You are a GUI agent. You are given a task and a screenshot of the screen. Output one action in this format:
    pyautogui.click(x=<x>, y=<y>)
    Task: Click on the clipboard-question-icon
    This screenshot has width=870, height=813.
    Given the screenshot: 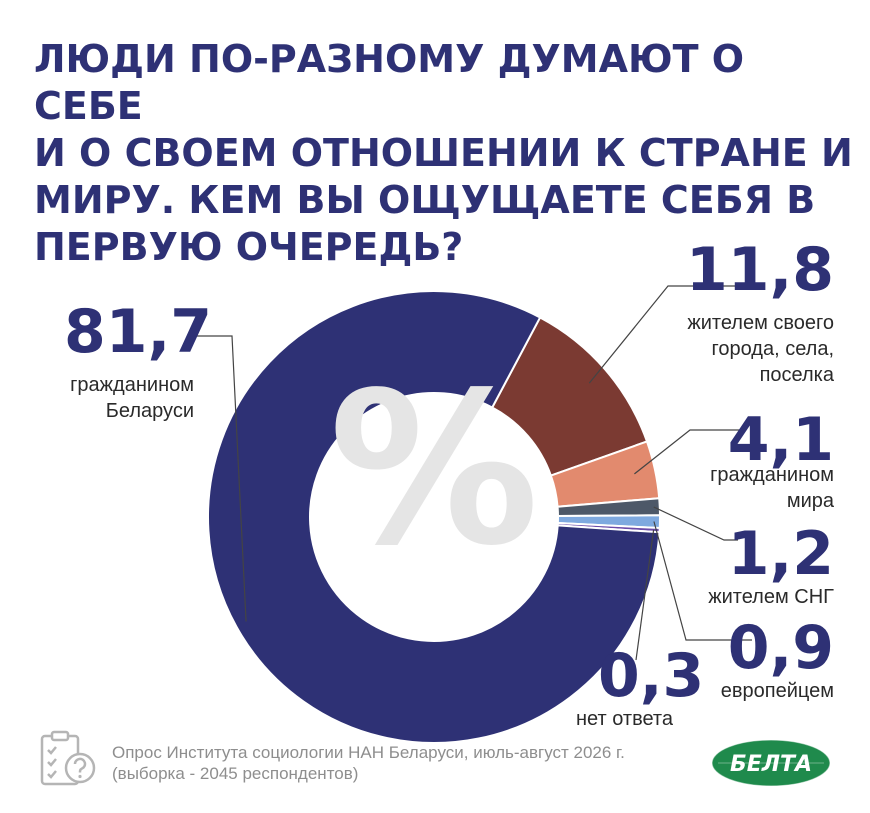 What is the action you would take?
    pyautogui.click(x=68, y=758)
    